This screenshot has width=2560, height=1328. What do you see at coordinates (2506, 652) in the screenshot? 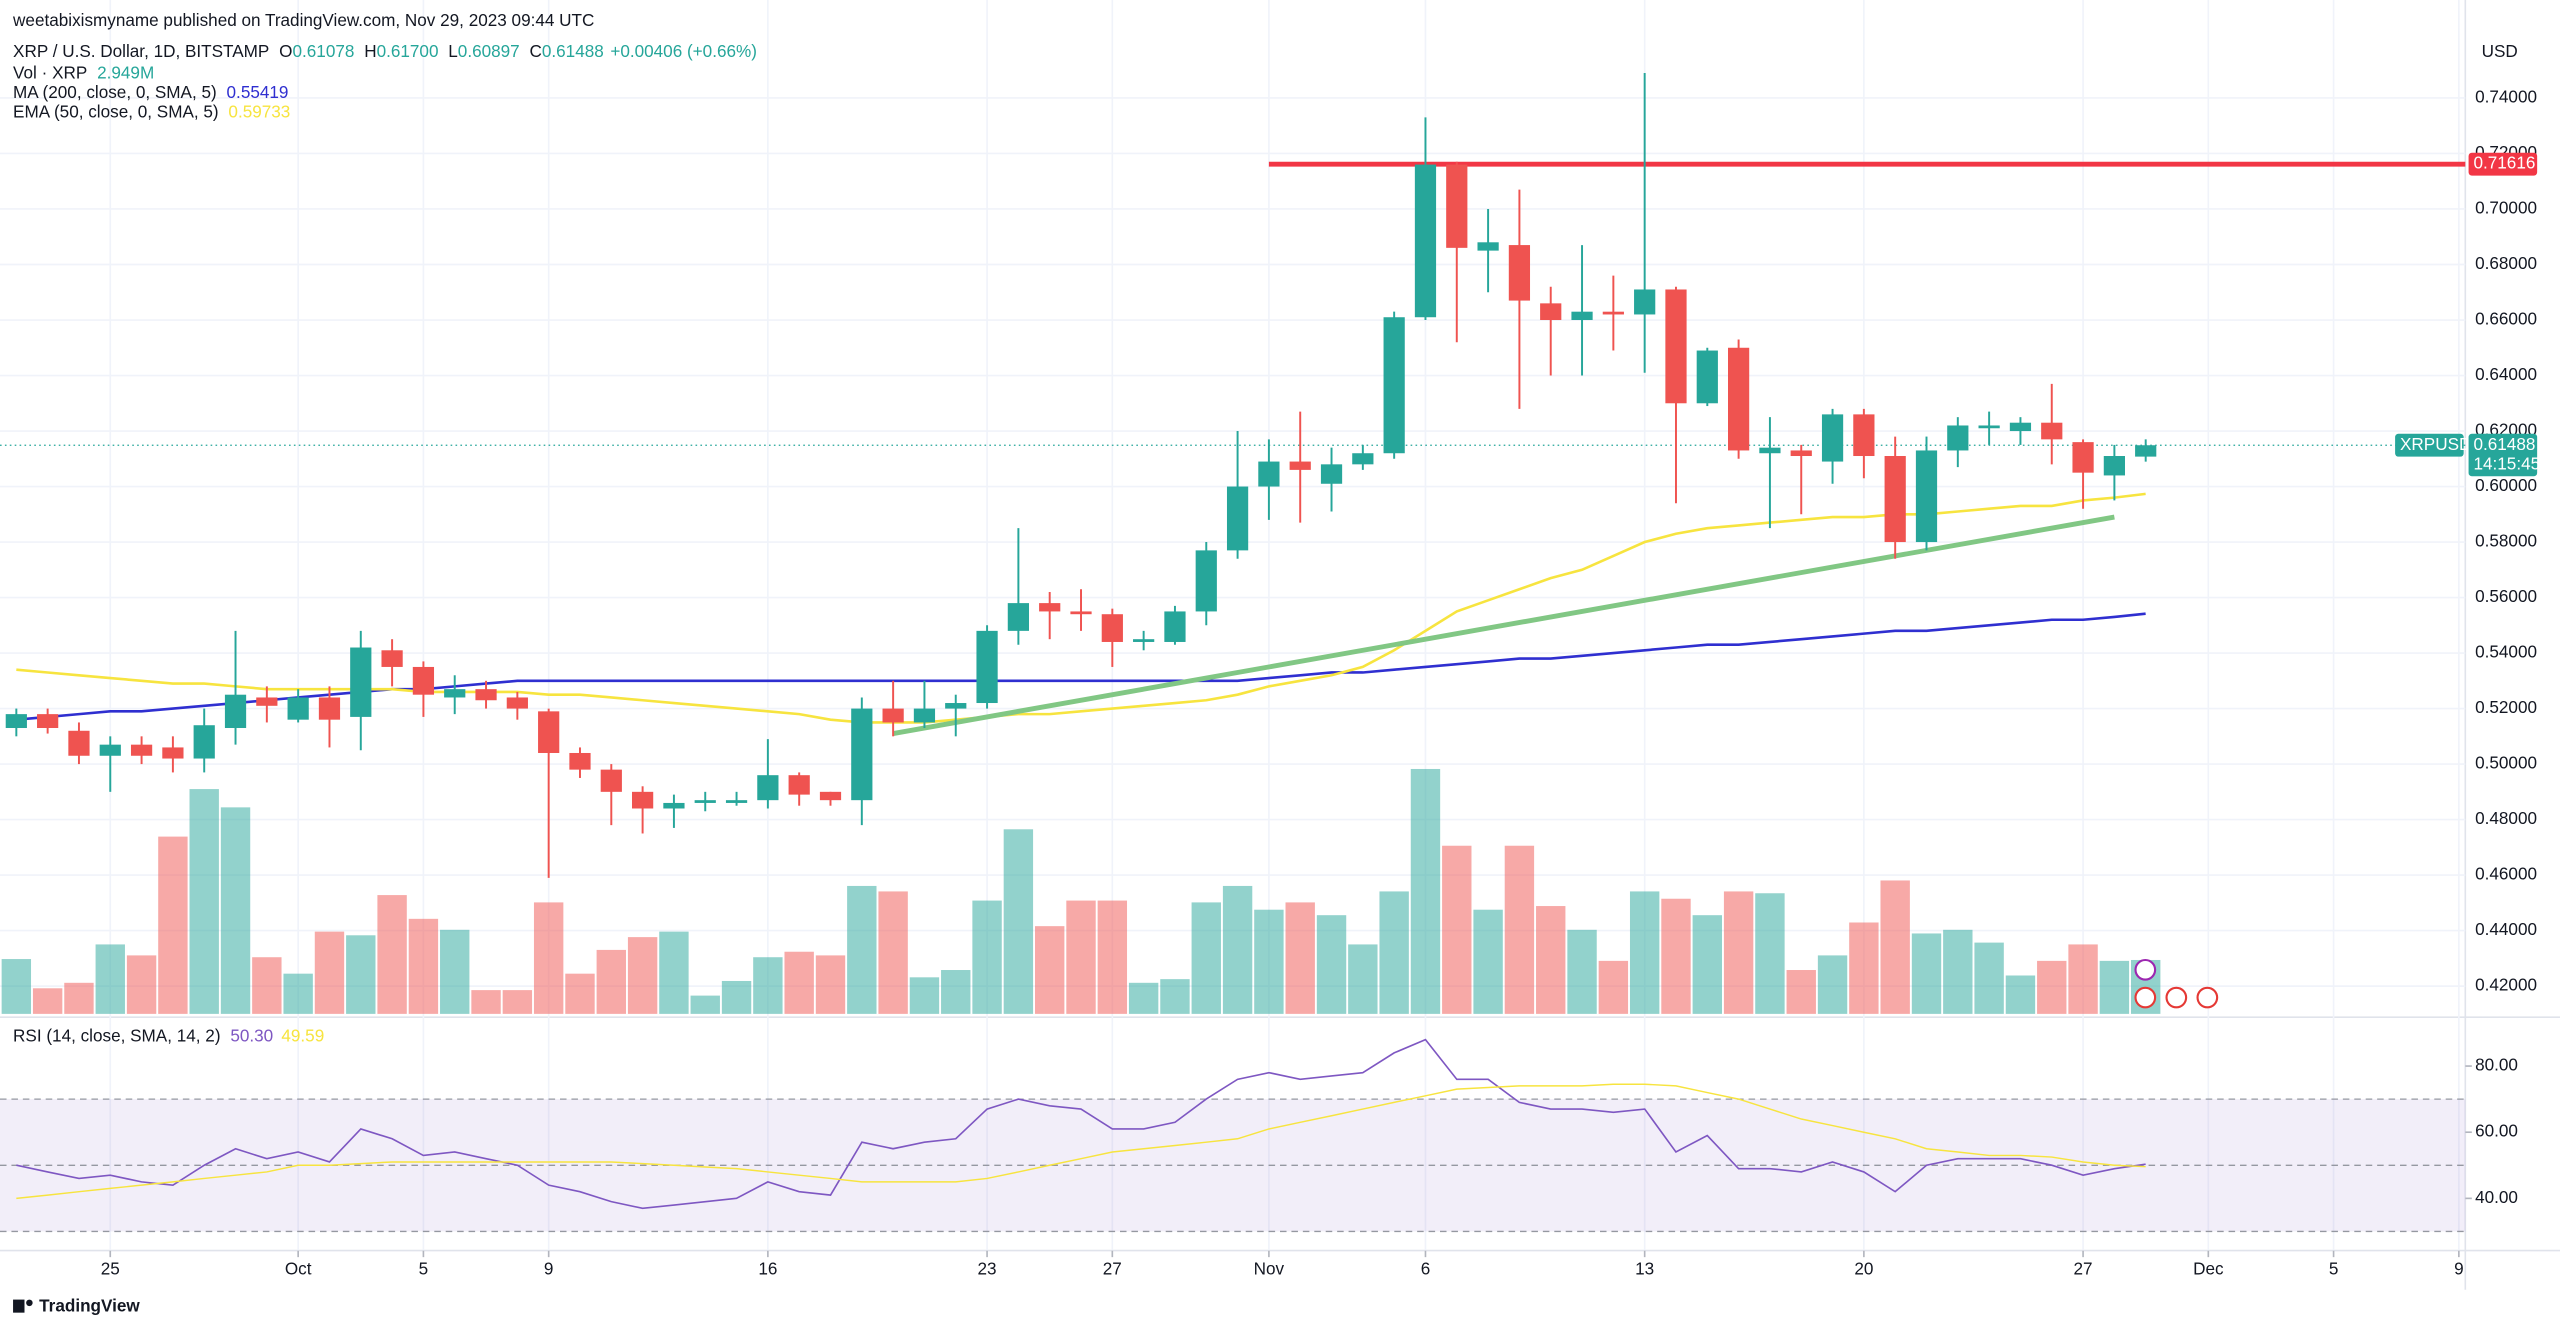
I see `y-tick-label: 0.54000` at bounding box center [2506, 652].